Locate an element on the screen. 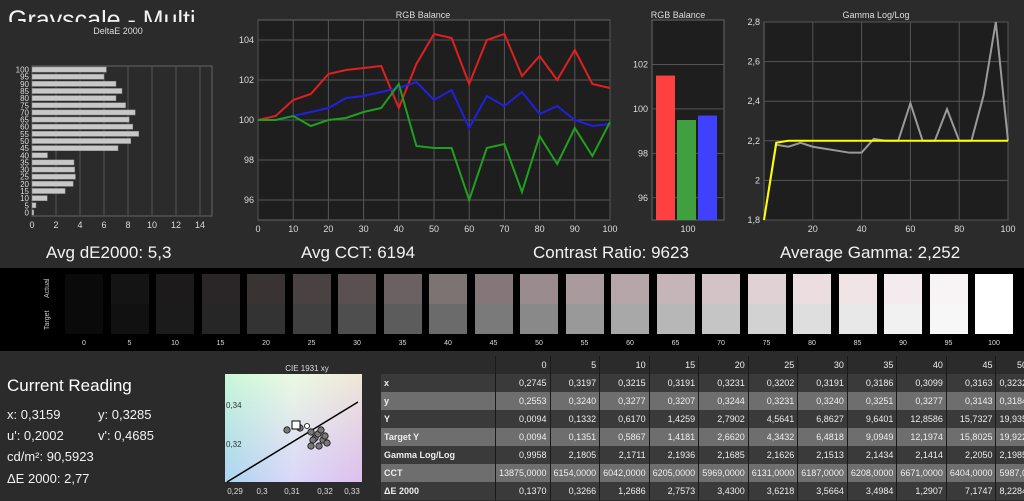 The height and width of the screenshot is (501, 1024). table-cell: 2,6620 is located at coordinates (723, 437).